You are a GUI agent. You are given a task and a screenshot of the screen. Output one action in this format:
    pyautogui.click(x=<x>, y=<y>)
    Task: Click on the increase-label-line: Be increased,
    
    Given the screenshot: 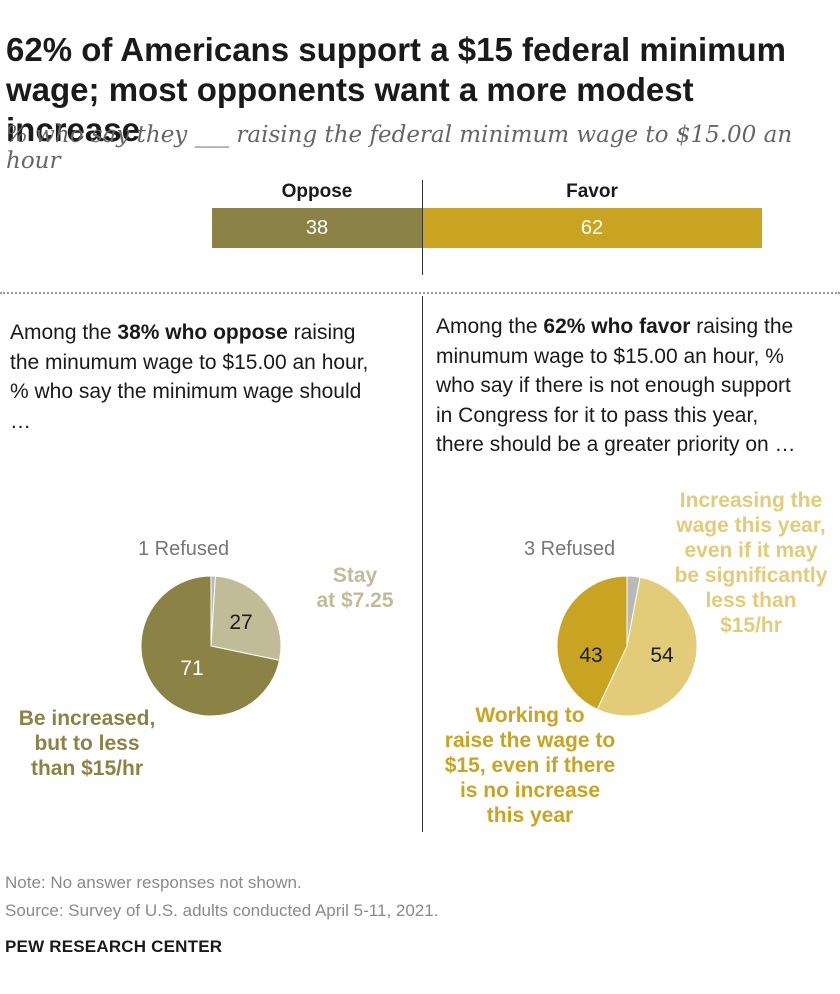 What is the action you would take?
    pyautogui.click(x=87, y=718)
    